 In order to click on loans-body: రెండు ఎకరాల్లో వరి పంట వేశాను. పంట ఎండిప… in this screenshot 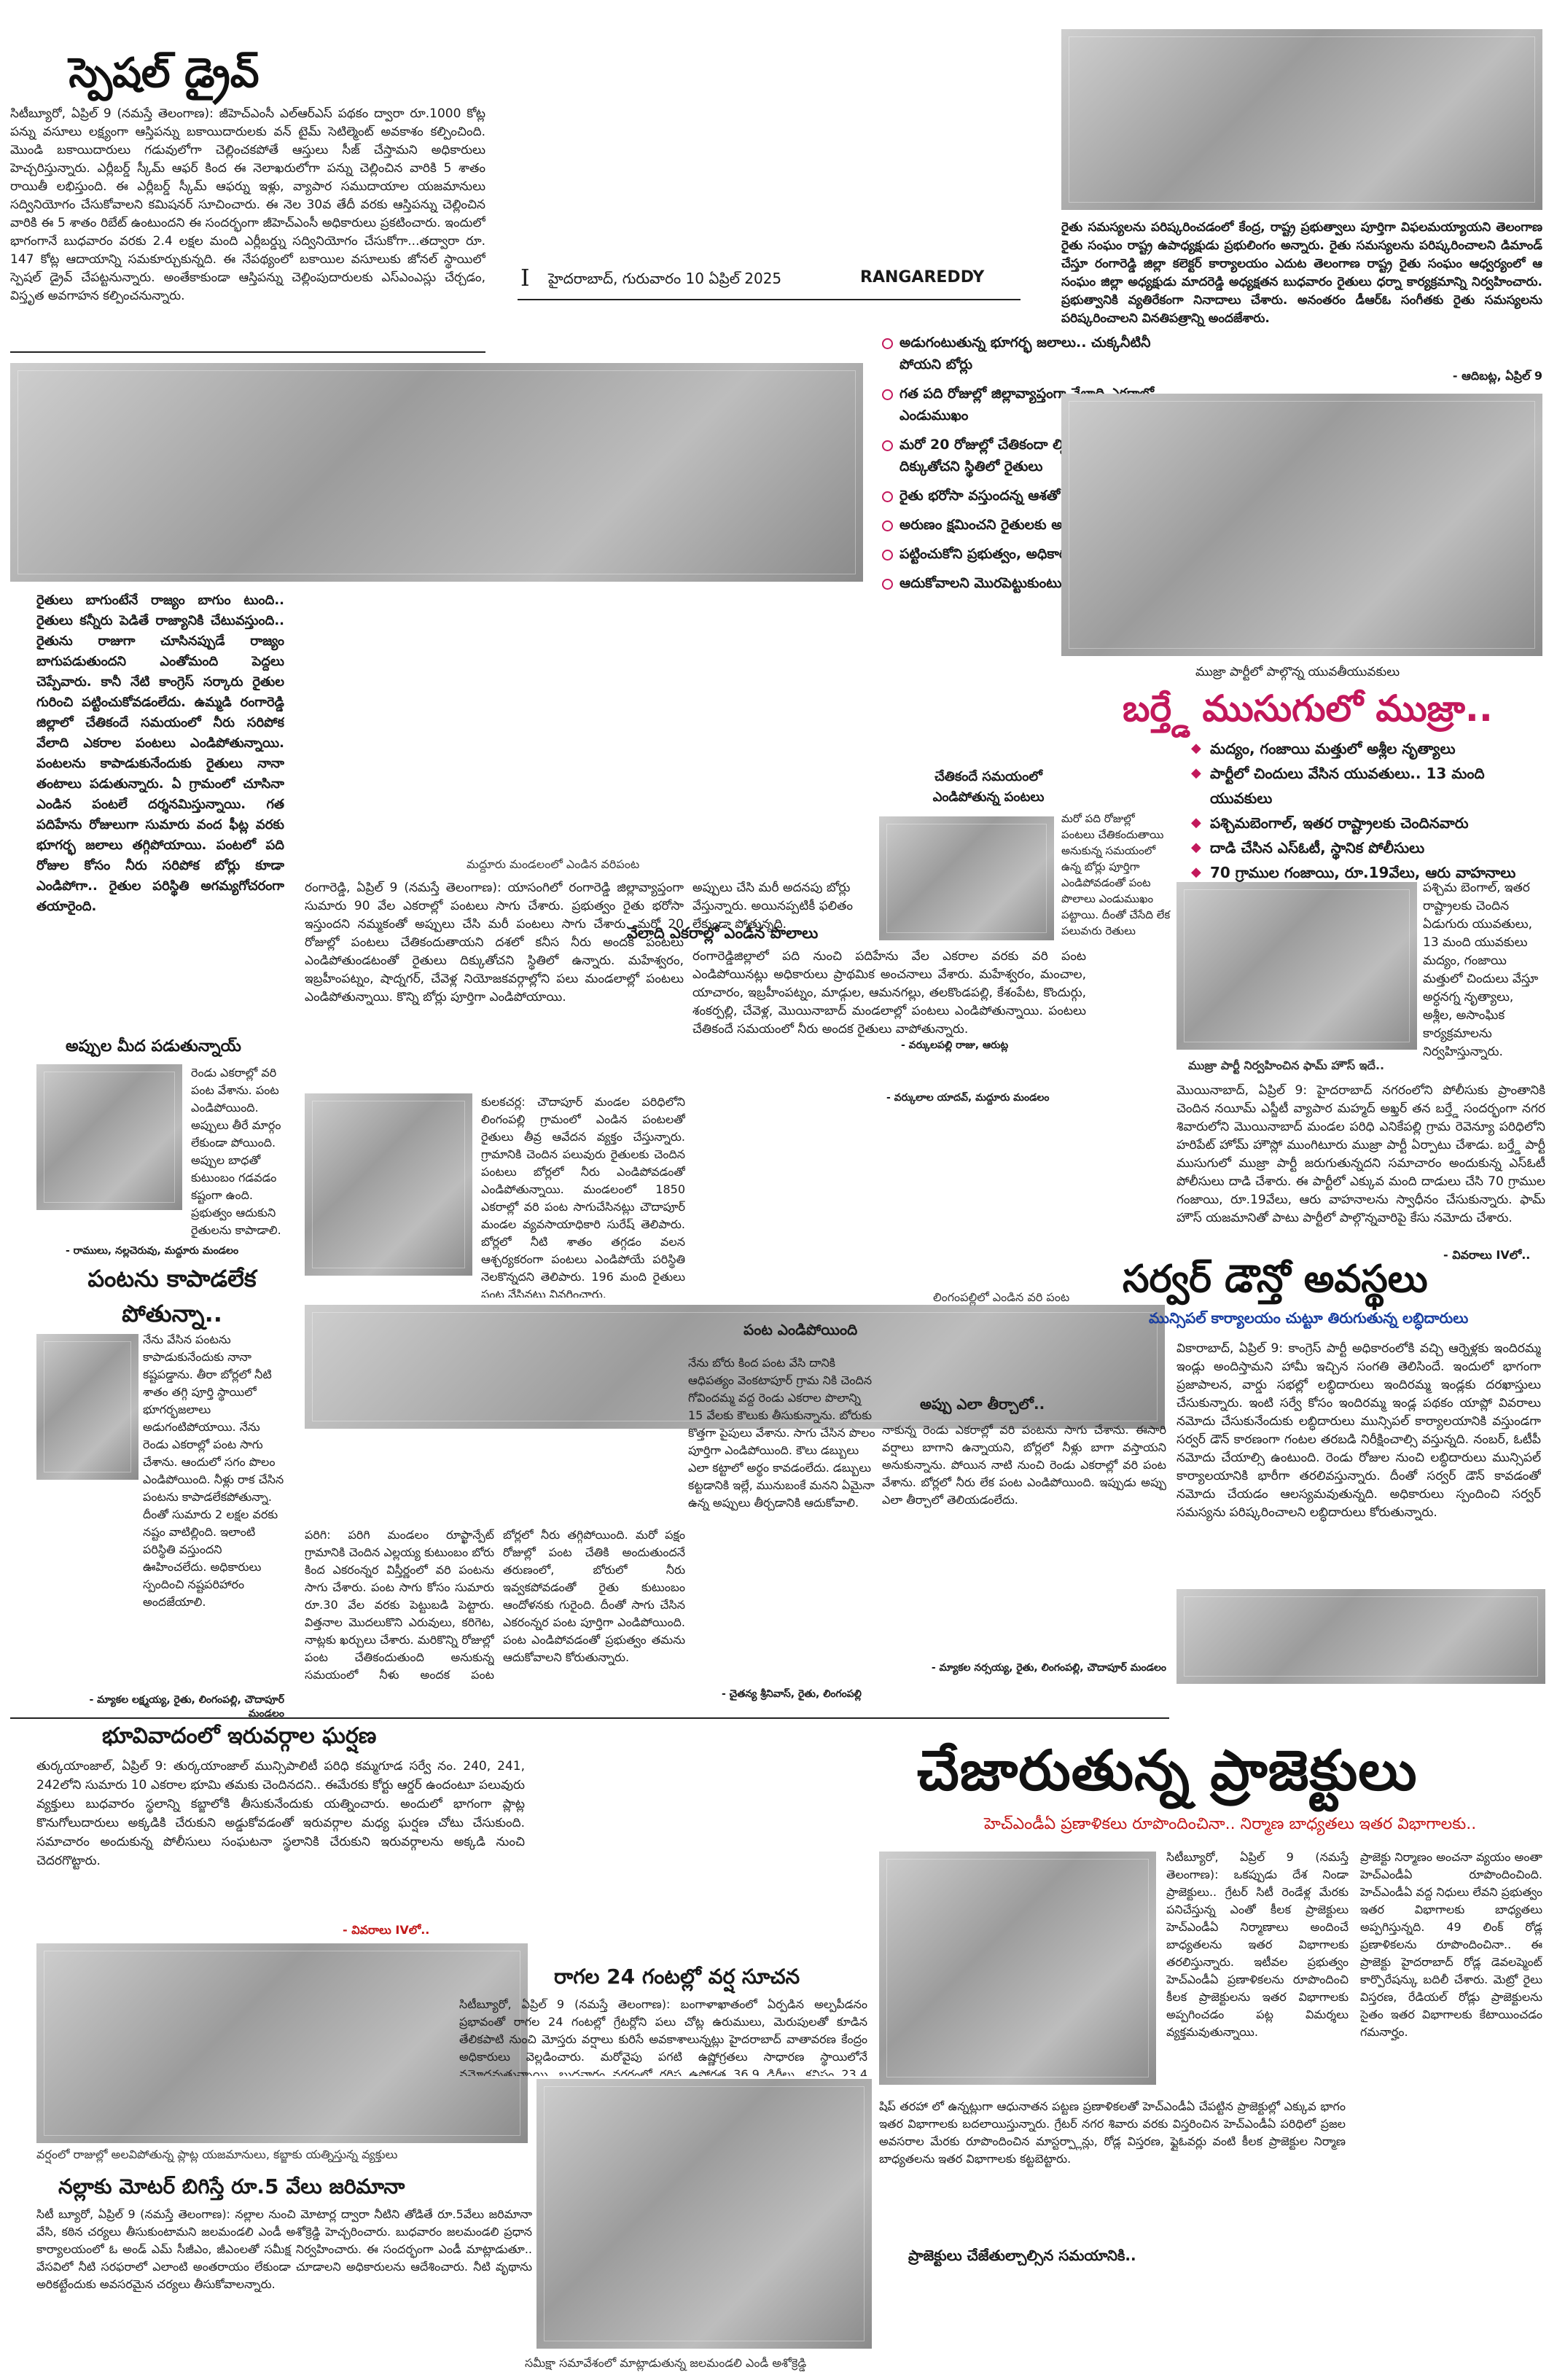, I will do `click(236, 1151)`.